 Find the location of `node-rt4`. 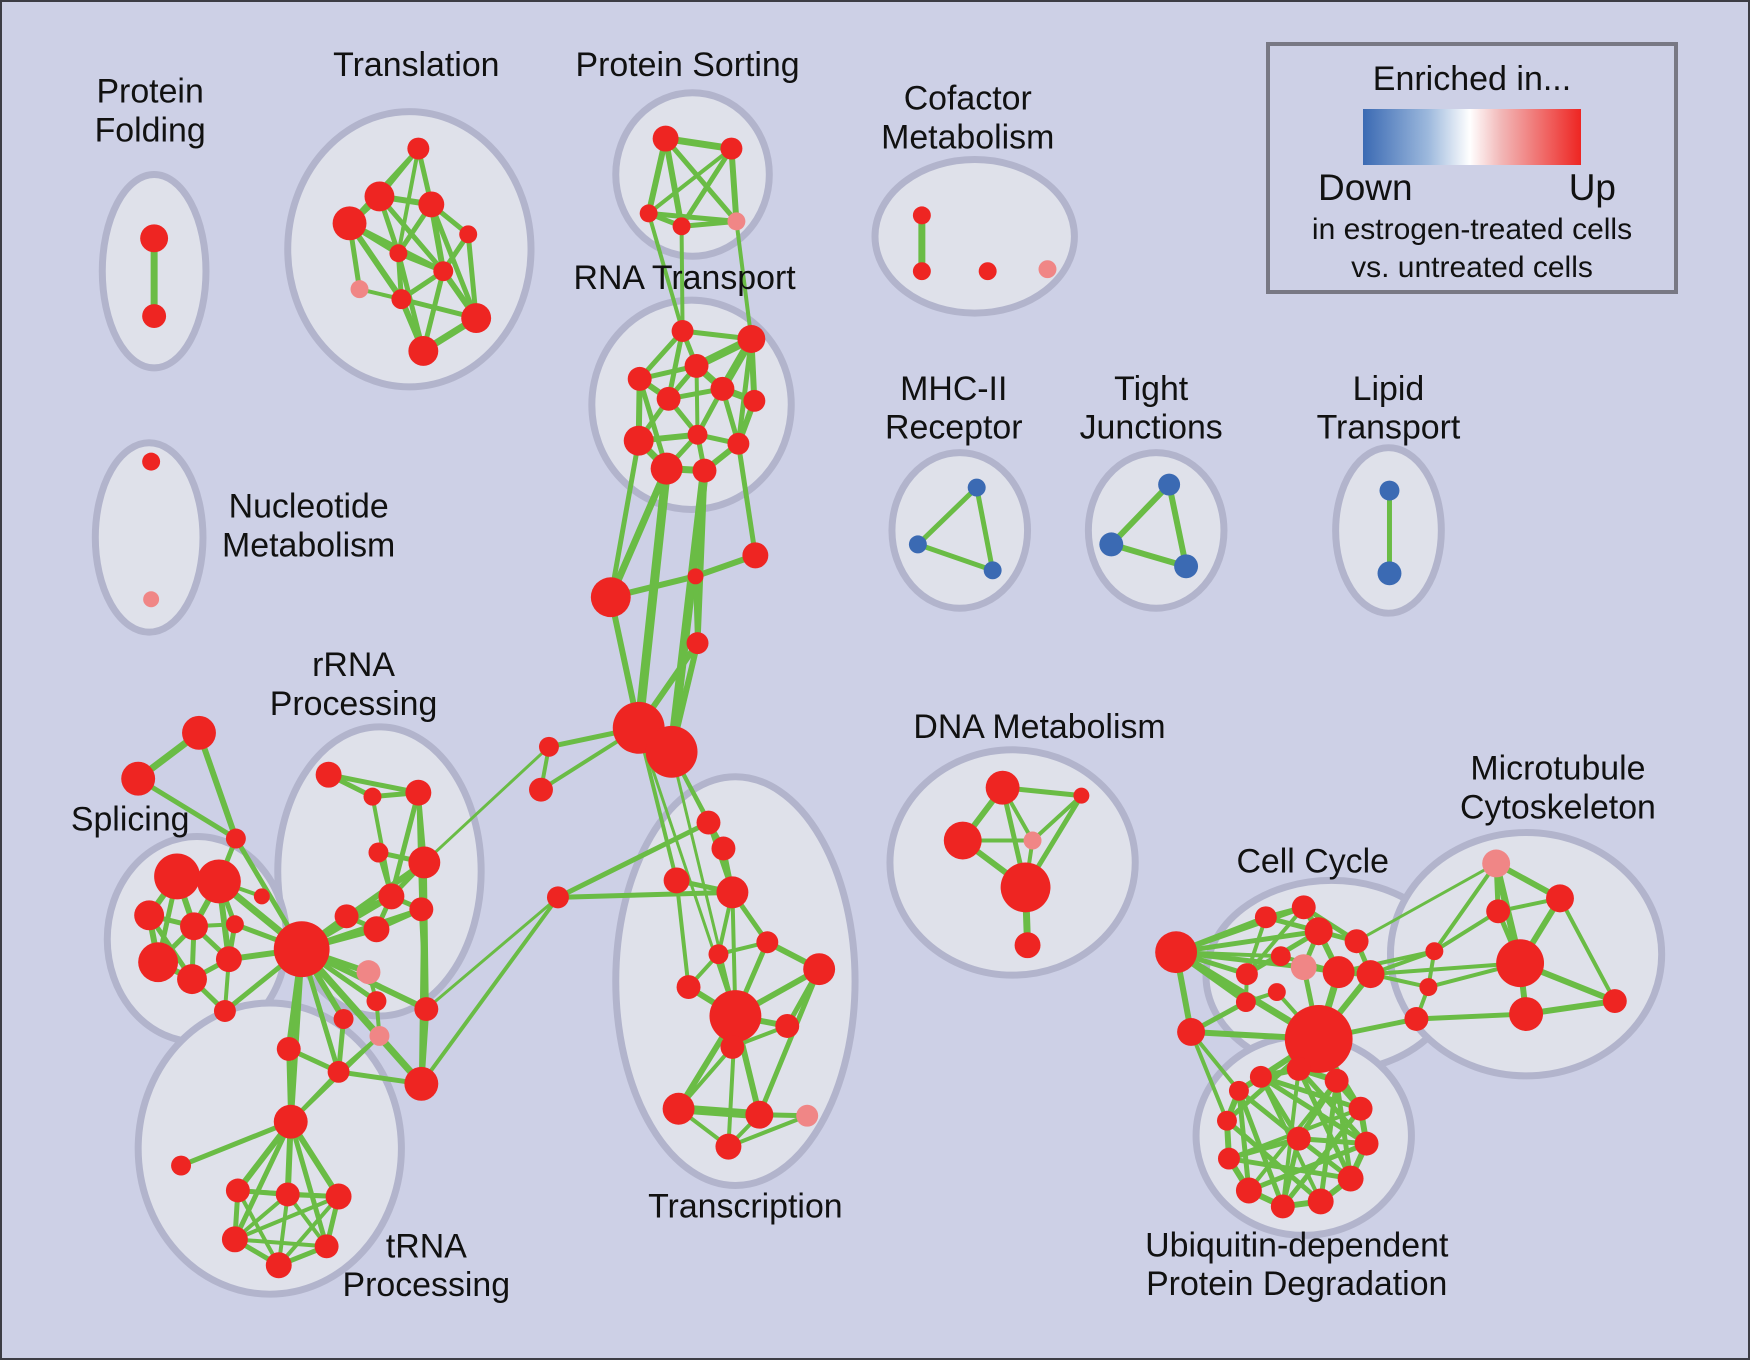

node-rt4 is located at coordinates (668, 398).